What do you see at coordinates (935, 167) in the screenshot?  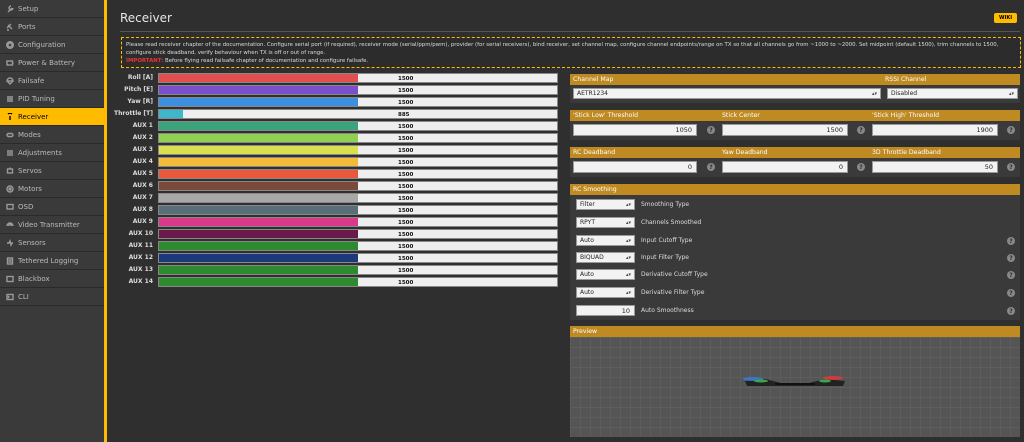 I see `throttle-3d-deadband-input: 50` at bounding box center [935, 167].